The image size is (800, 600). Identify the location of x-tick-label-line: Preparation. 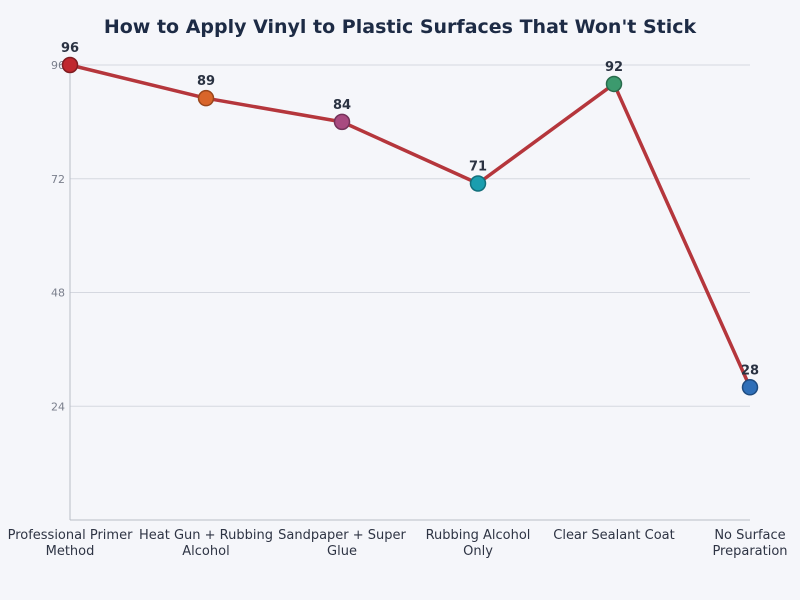
(749, 551).